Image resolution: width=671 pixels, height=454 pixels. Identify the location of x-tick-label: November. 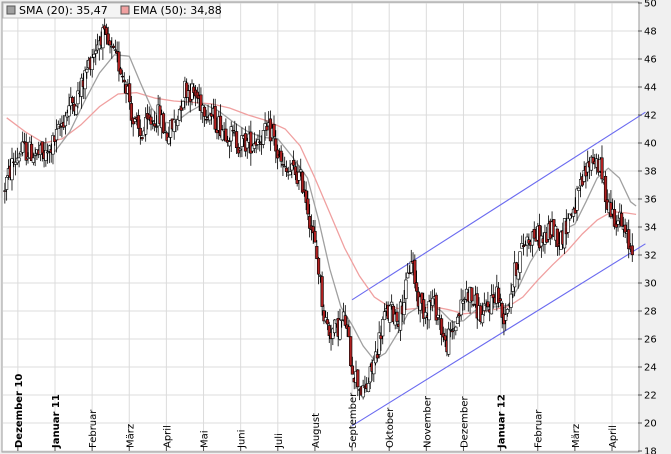
(427, 421).